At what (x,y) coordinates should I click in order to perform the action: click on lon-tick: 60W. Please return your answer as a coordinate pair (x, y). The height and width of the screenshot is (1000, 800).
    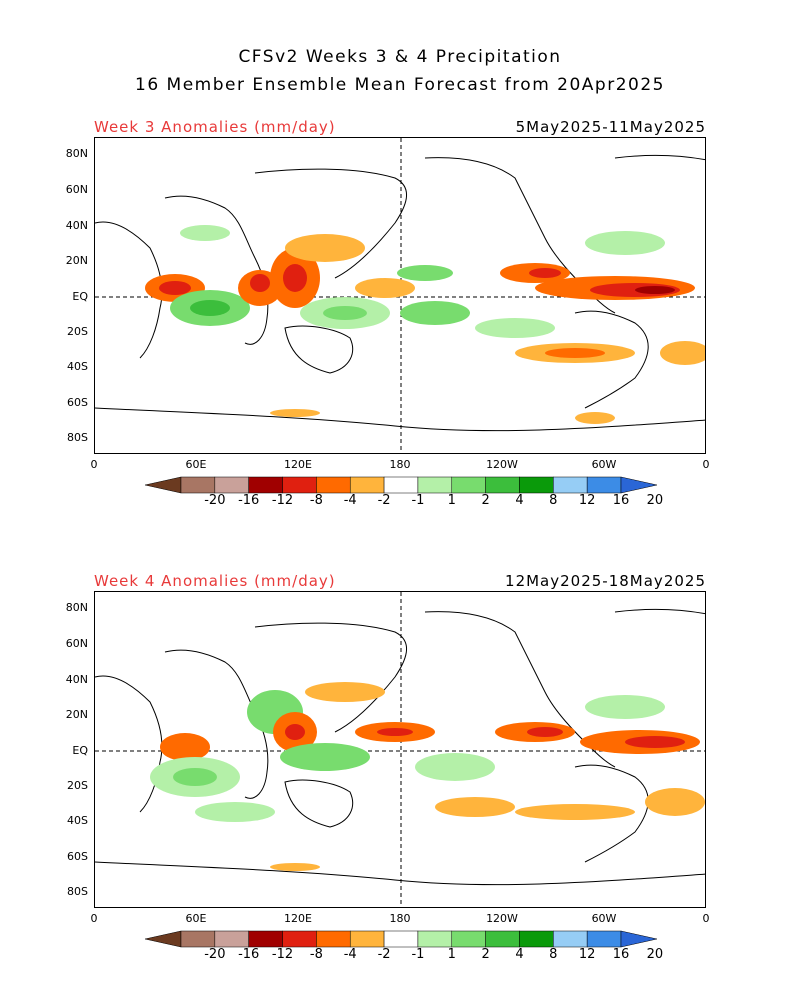
    Looking at the image, I should click on (604, 464).